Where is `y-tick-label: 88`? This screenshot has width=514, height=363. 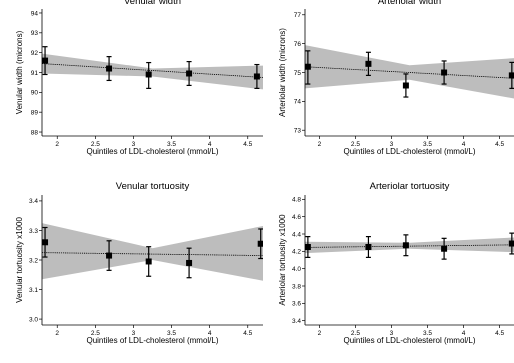
y-tick-label: 88 is located at coordinates (35, 132).